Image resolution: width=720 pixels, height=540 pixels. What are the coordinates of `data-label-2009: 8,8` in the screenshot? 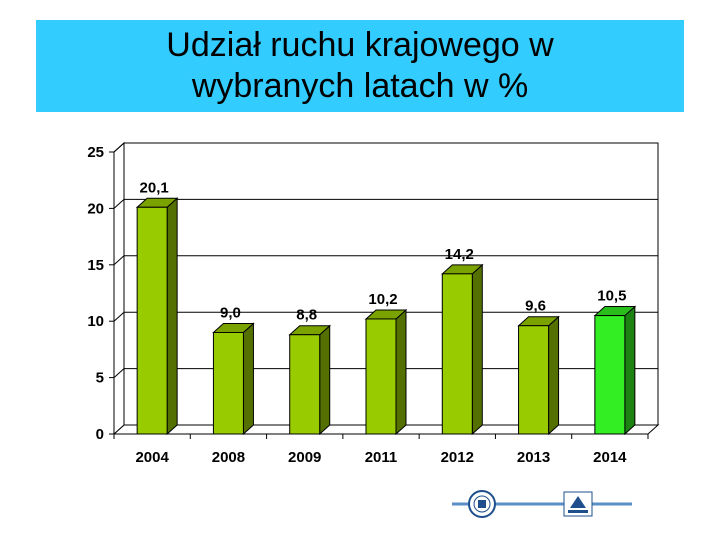 It's located at (306, 315).